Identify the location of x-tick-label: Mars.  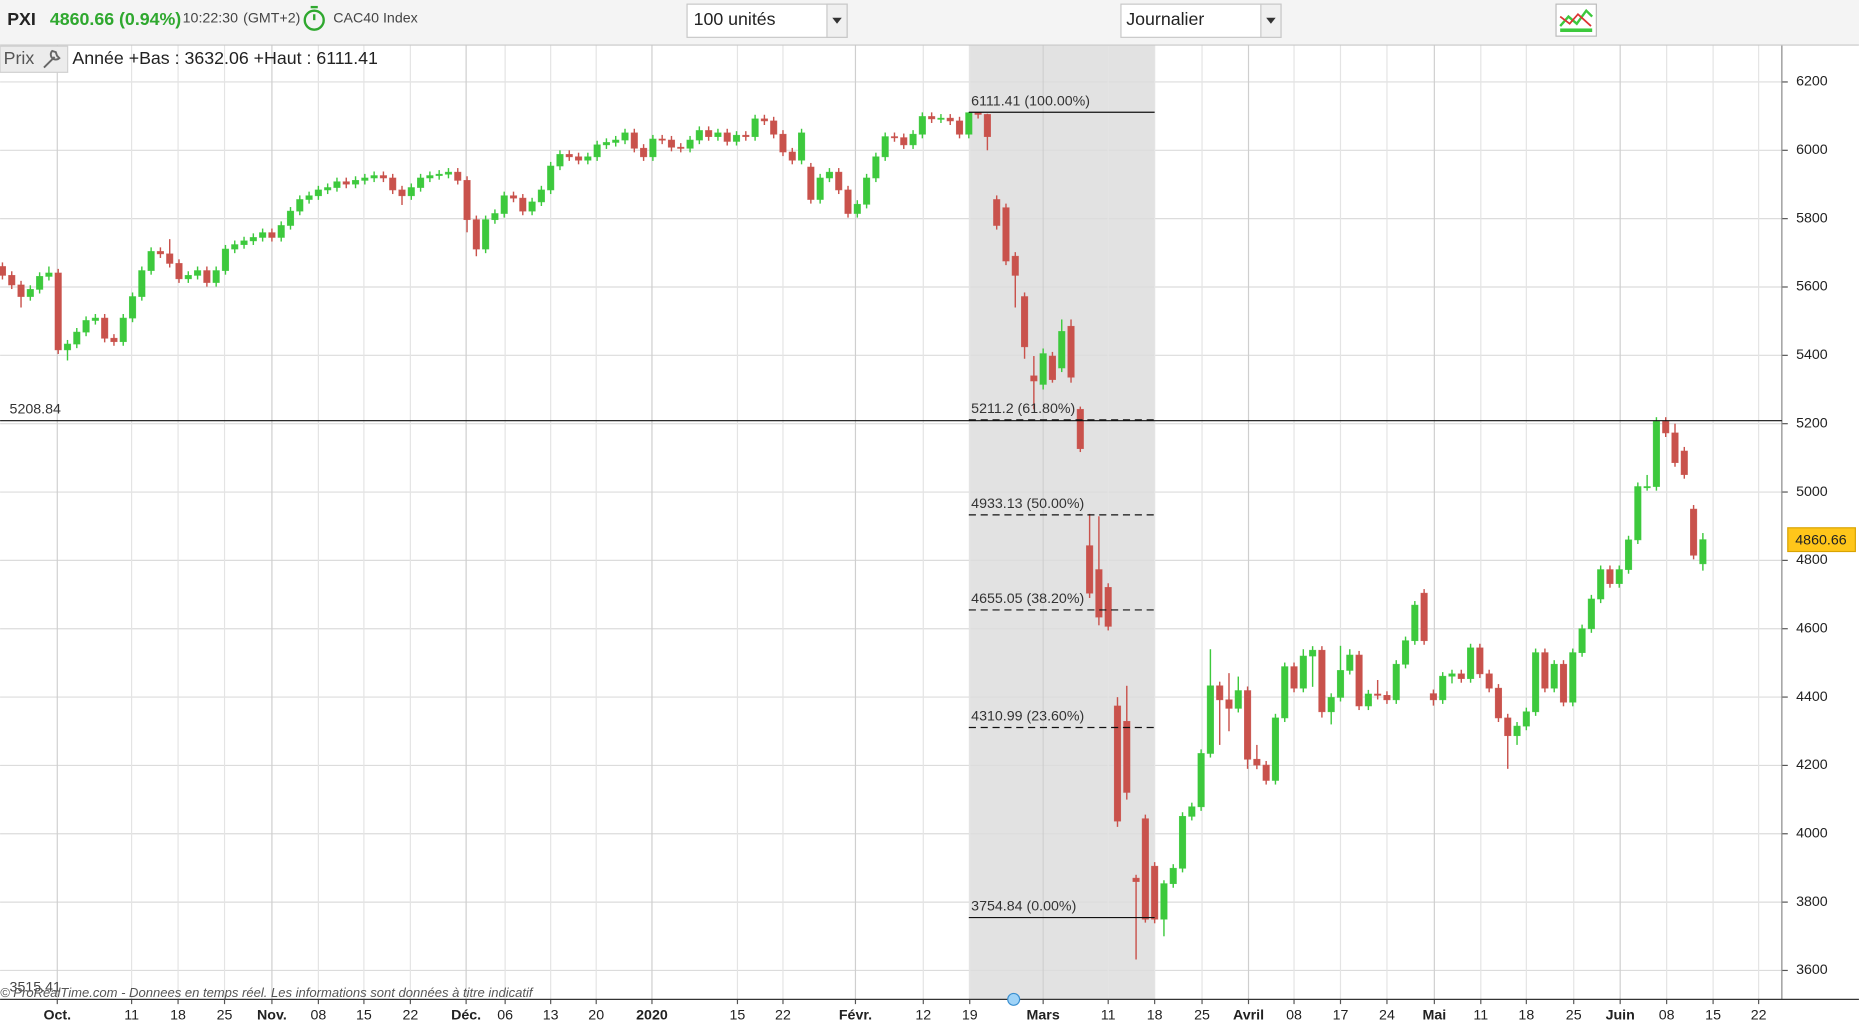
(1043, 1016).